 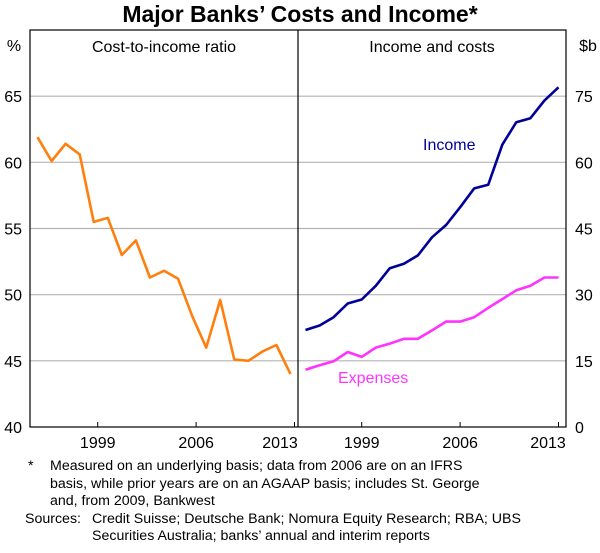 I want to click on y-tick-label: 55, so click(x=13, y=230).